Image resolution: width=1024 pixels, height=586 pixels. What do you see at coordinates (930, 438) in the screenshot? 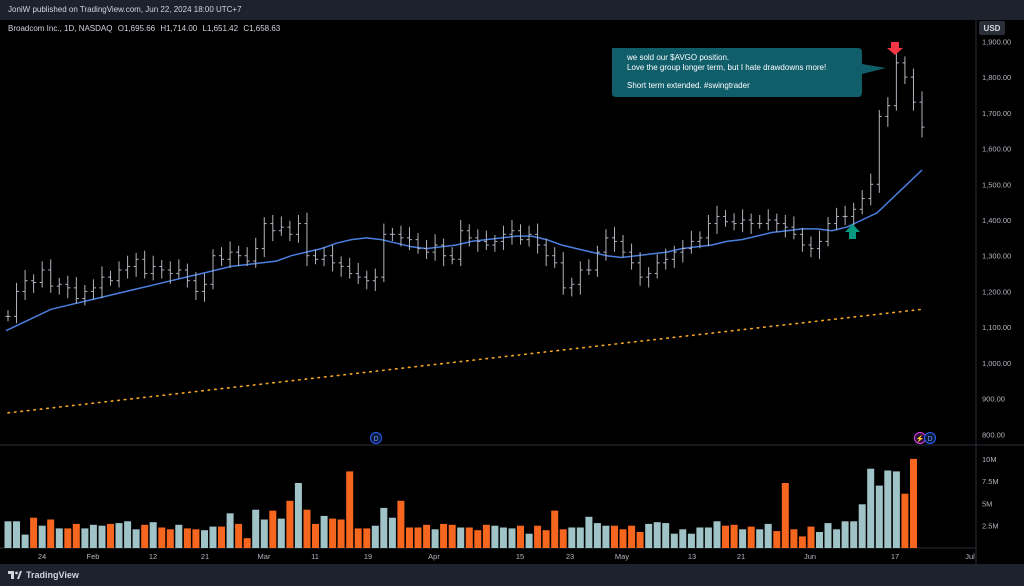
I see `dividend-event-marker-2: D` at bounding box center [930, 438].